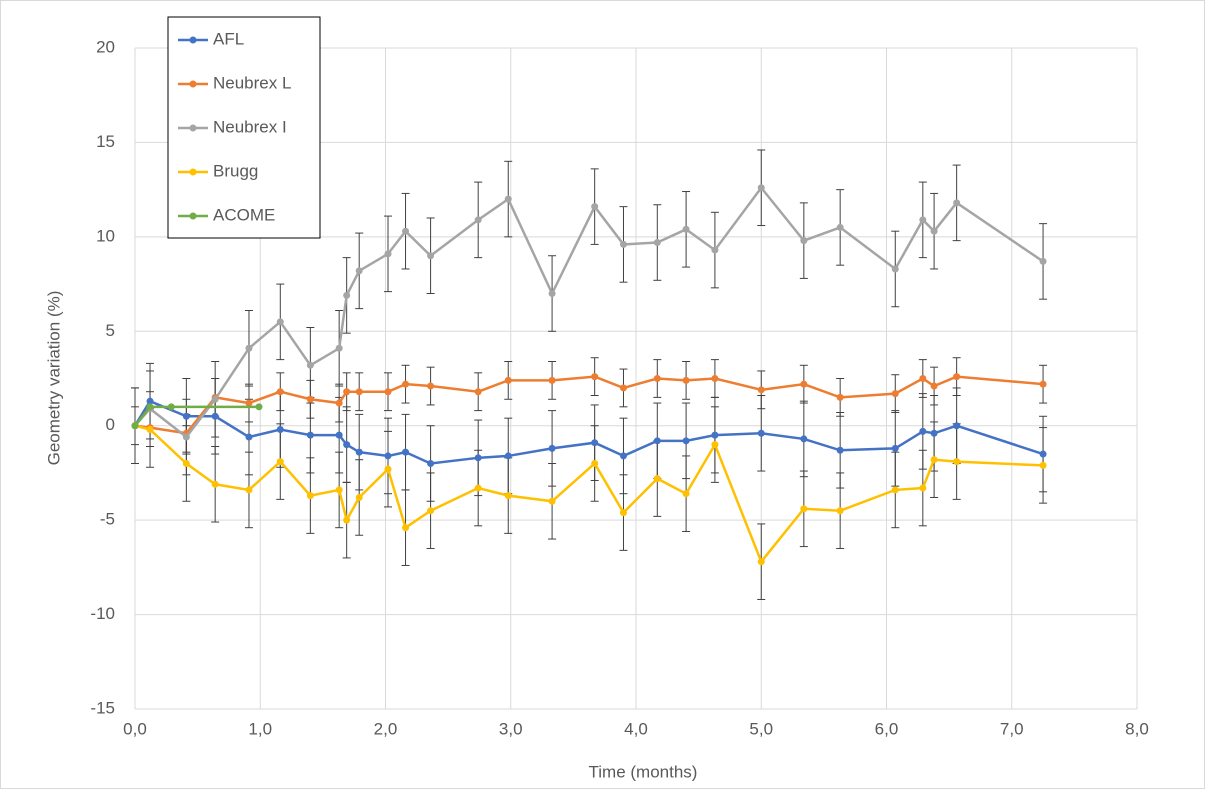 Image resolution: width=1205 pixels, height=794 pixels. Describe the element at coordinates (110, 330) in the screenshot. I see `y-tick-label: 5` at that location.